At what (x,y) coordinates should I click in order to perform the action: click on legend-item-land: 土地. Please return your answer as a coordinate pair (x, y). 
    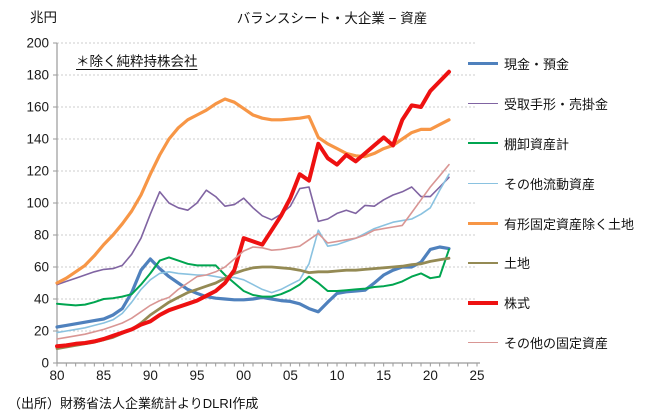
    Looking at the image, I should click on (566, 263).